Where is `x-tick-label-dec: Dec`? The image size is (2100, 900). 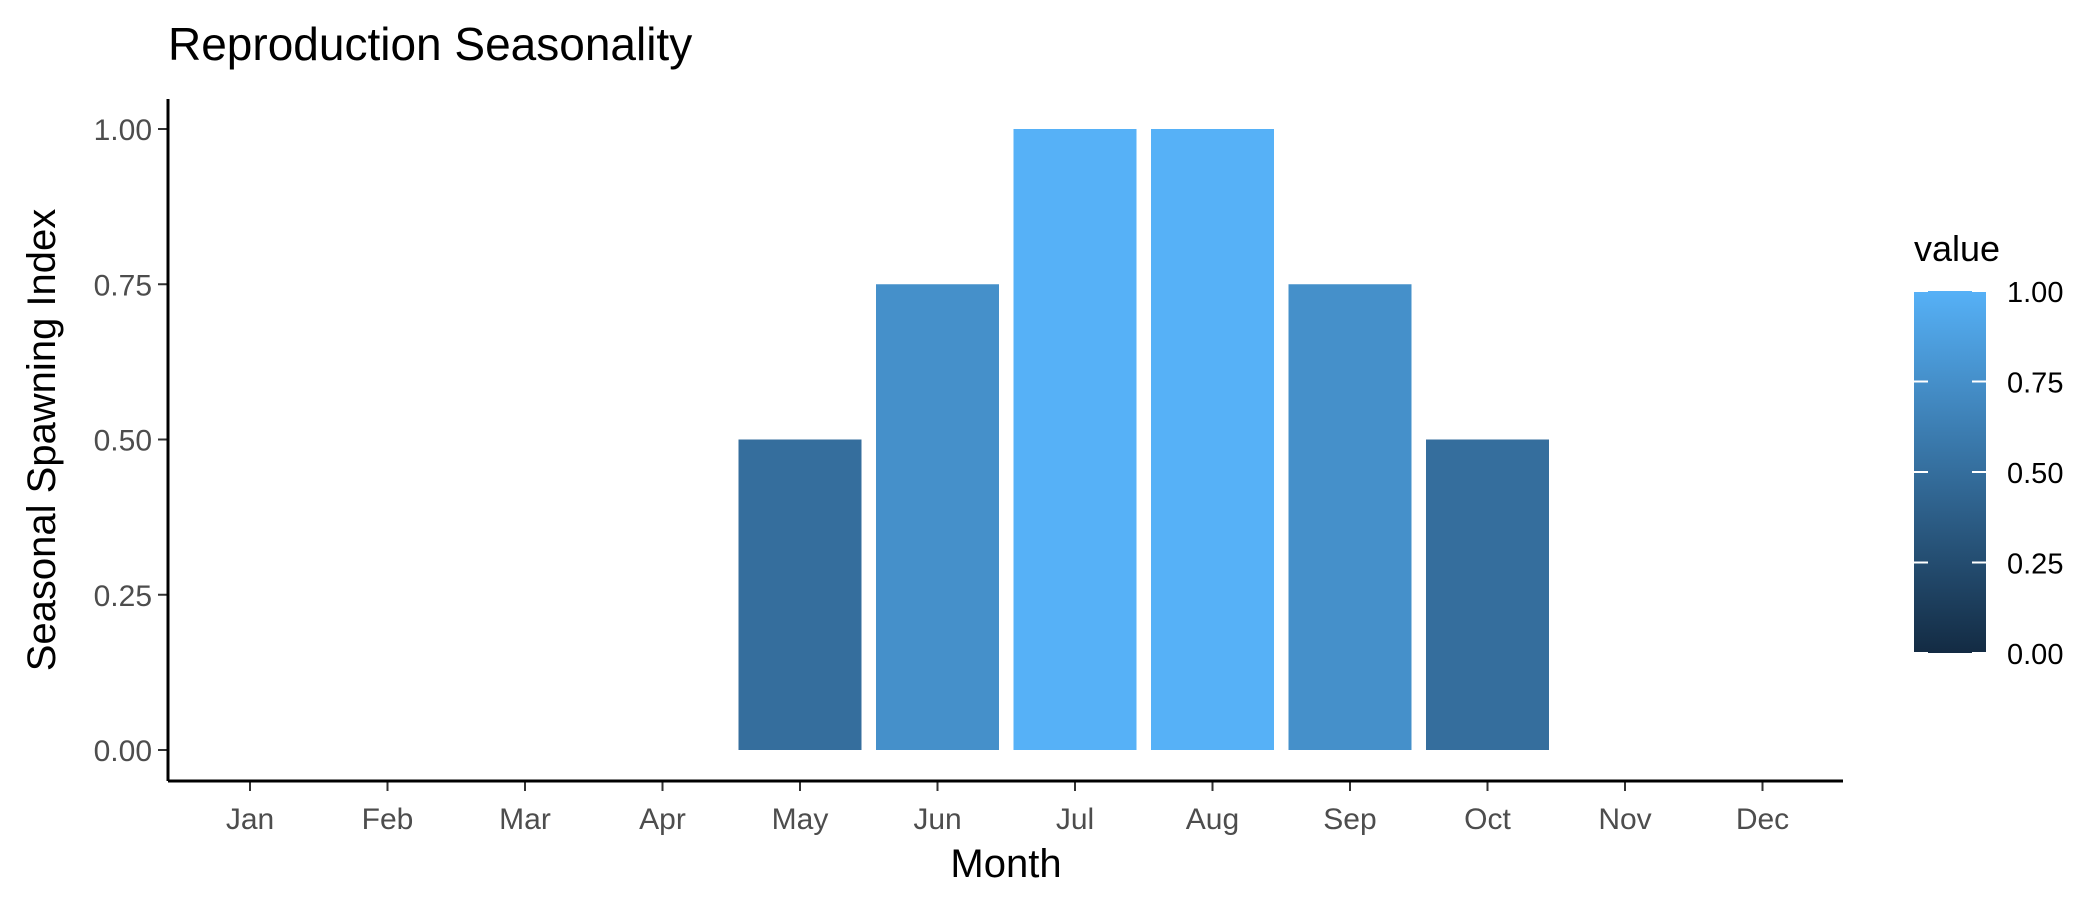
x-tick-label-dec: Dec is located at coordinates (1762, 819).